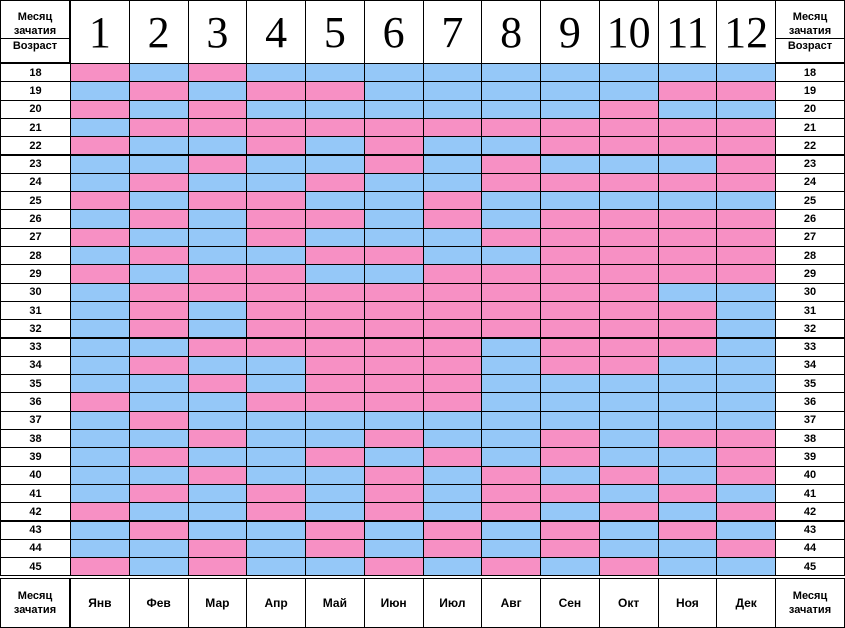 This screenshot has height=628, width=845. Describe the element at coordinates (393, 603) in the screenshot. I see `month-name: Июн` at that location.